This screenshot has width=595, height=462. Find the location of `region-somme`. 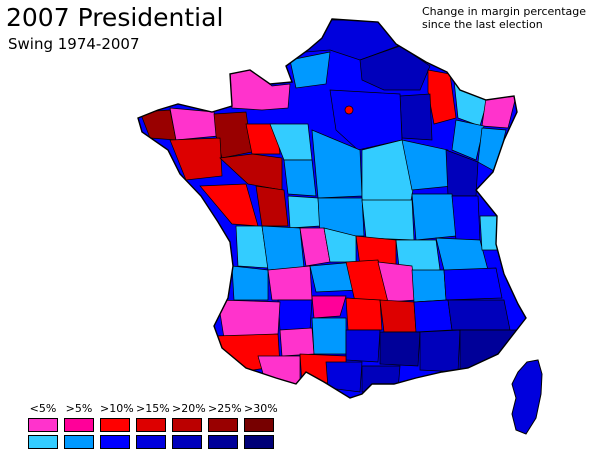

region-somme is located at coordinates (310, 70).